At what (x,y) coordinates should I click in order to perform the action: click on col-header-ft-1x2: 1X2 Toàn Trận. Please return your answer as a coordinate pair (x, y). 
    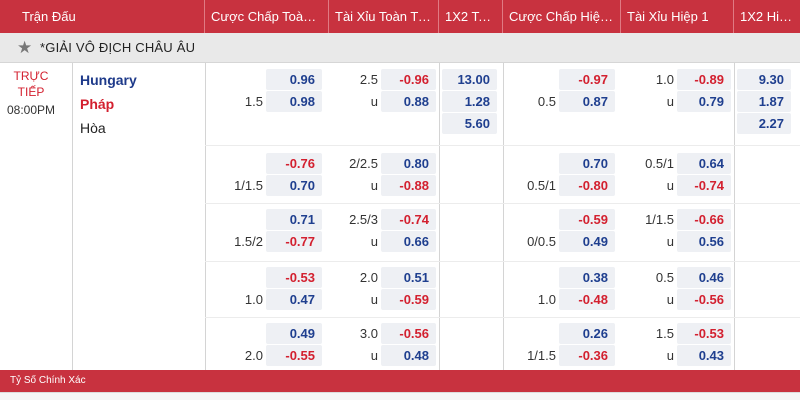
    Looking at the image, I should click on (471, 16).